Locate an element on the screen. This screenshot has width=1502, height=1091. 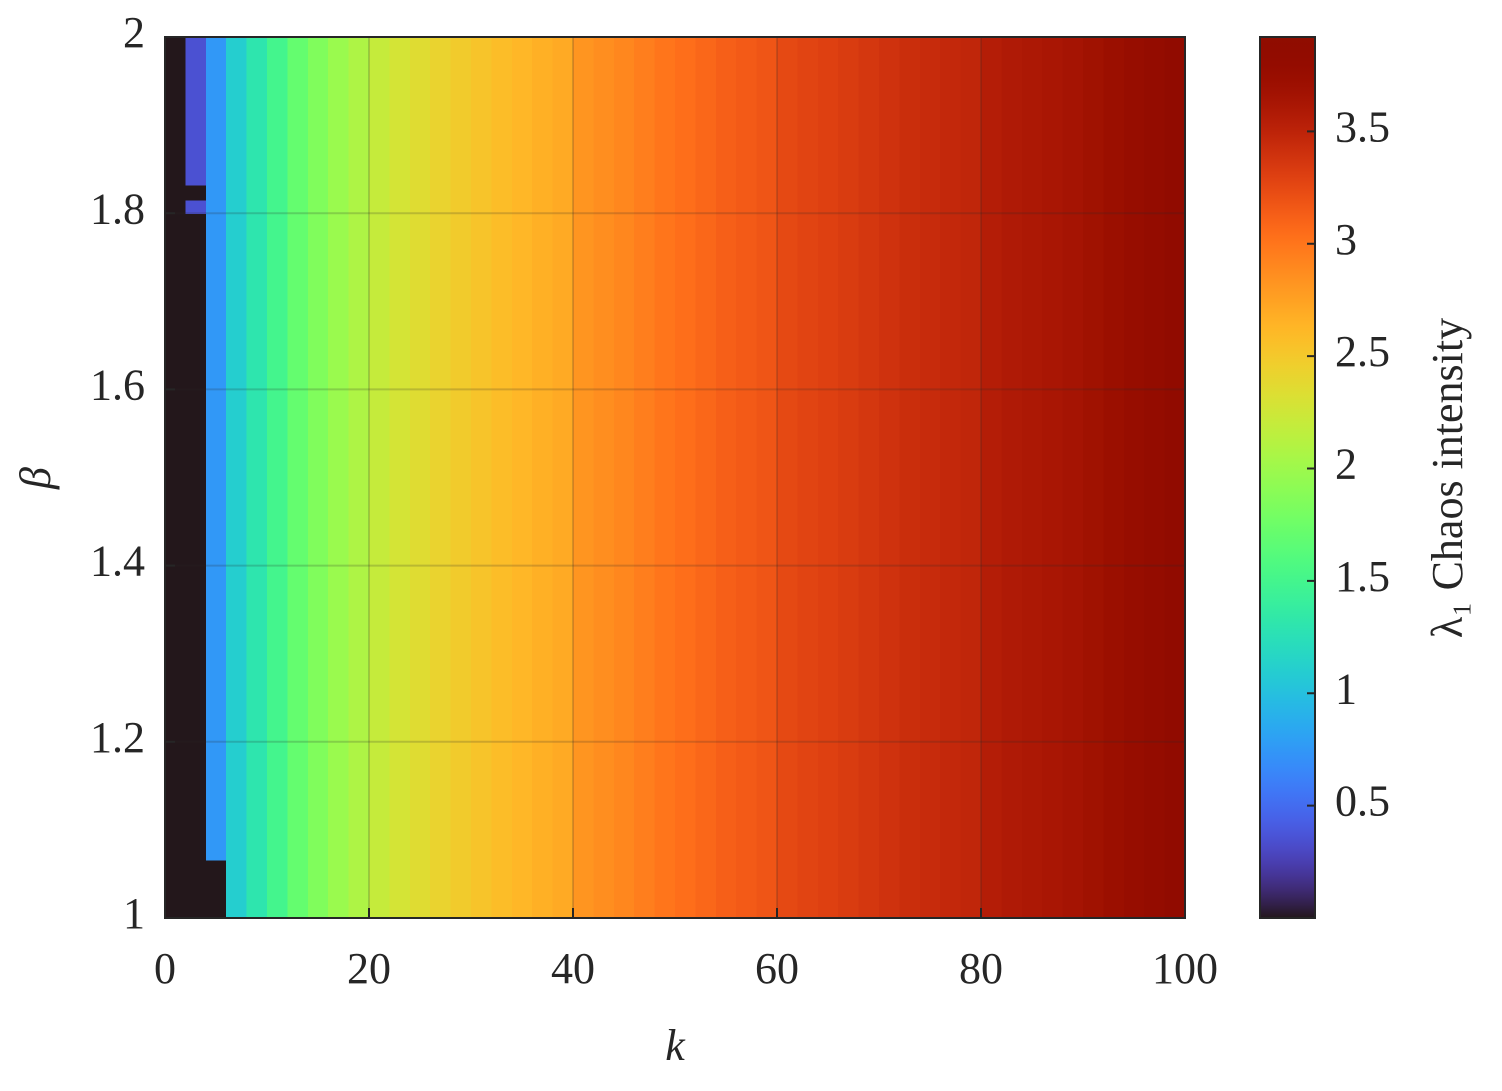
colorbar-tick-label: 2 is located at coordinates (1346, 464).